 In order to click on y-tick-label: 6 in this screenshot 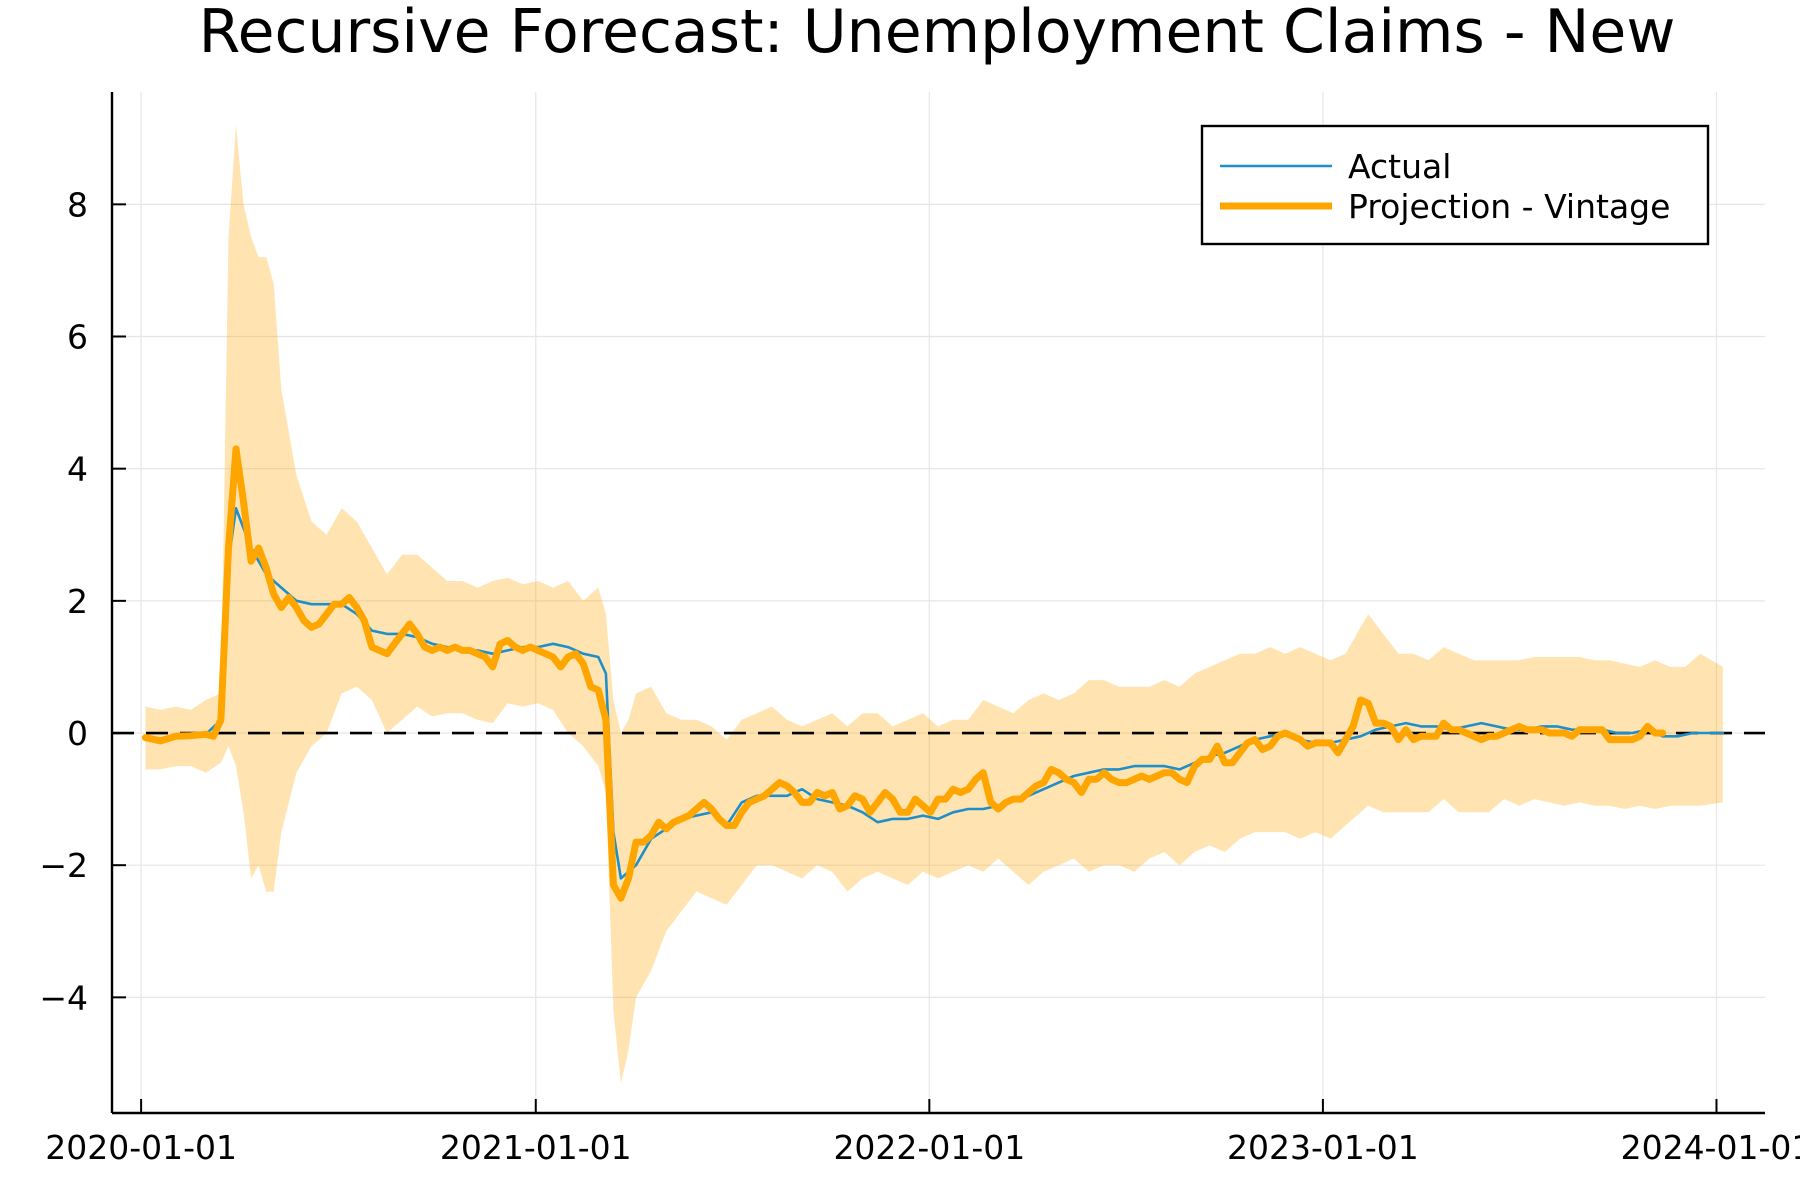, I will do `click(77, 337)`.